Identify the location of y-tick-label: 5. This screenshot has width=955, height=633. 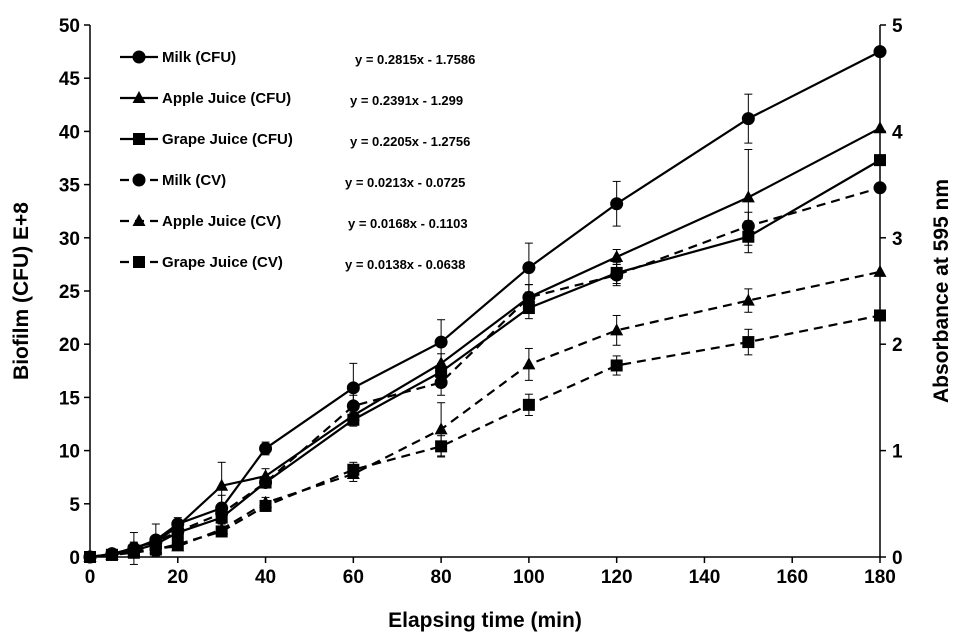
(74, 505).